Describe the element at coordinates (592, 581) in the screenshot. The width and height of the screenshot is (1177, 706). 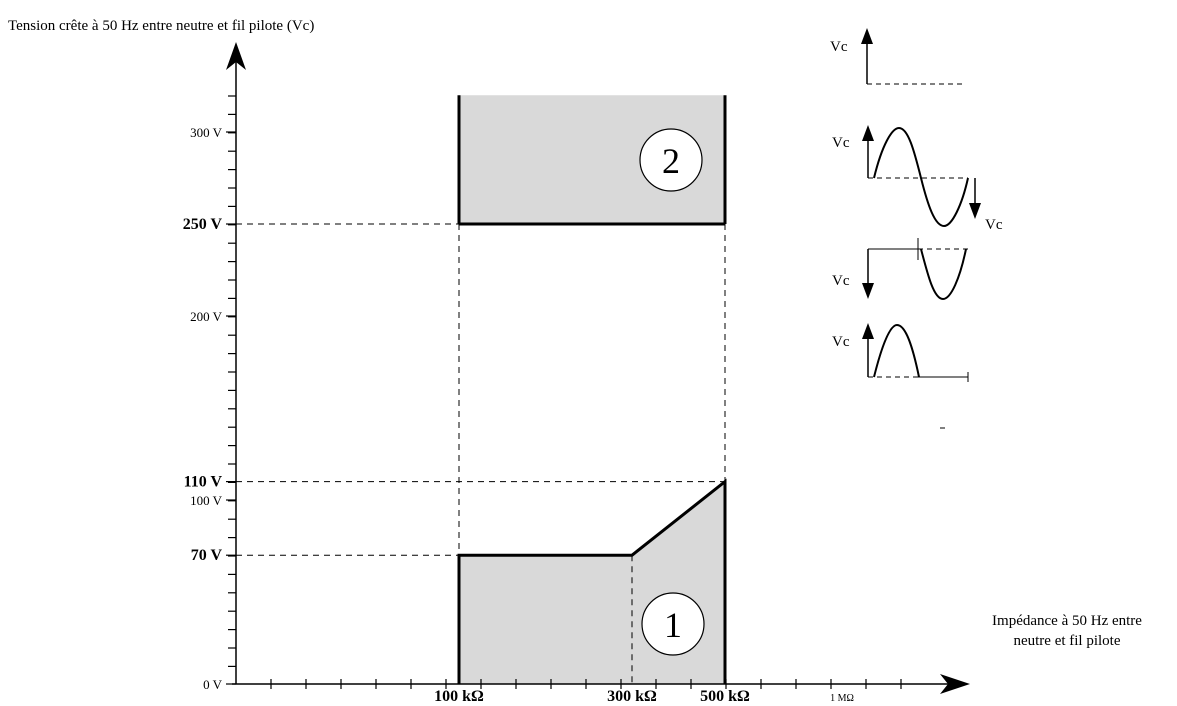
I see `zone-1-border` at that location.